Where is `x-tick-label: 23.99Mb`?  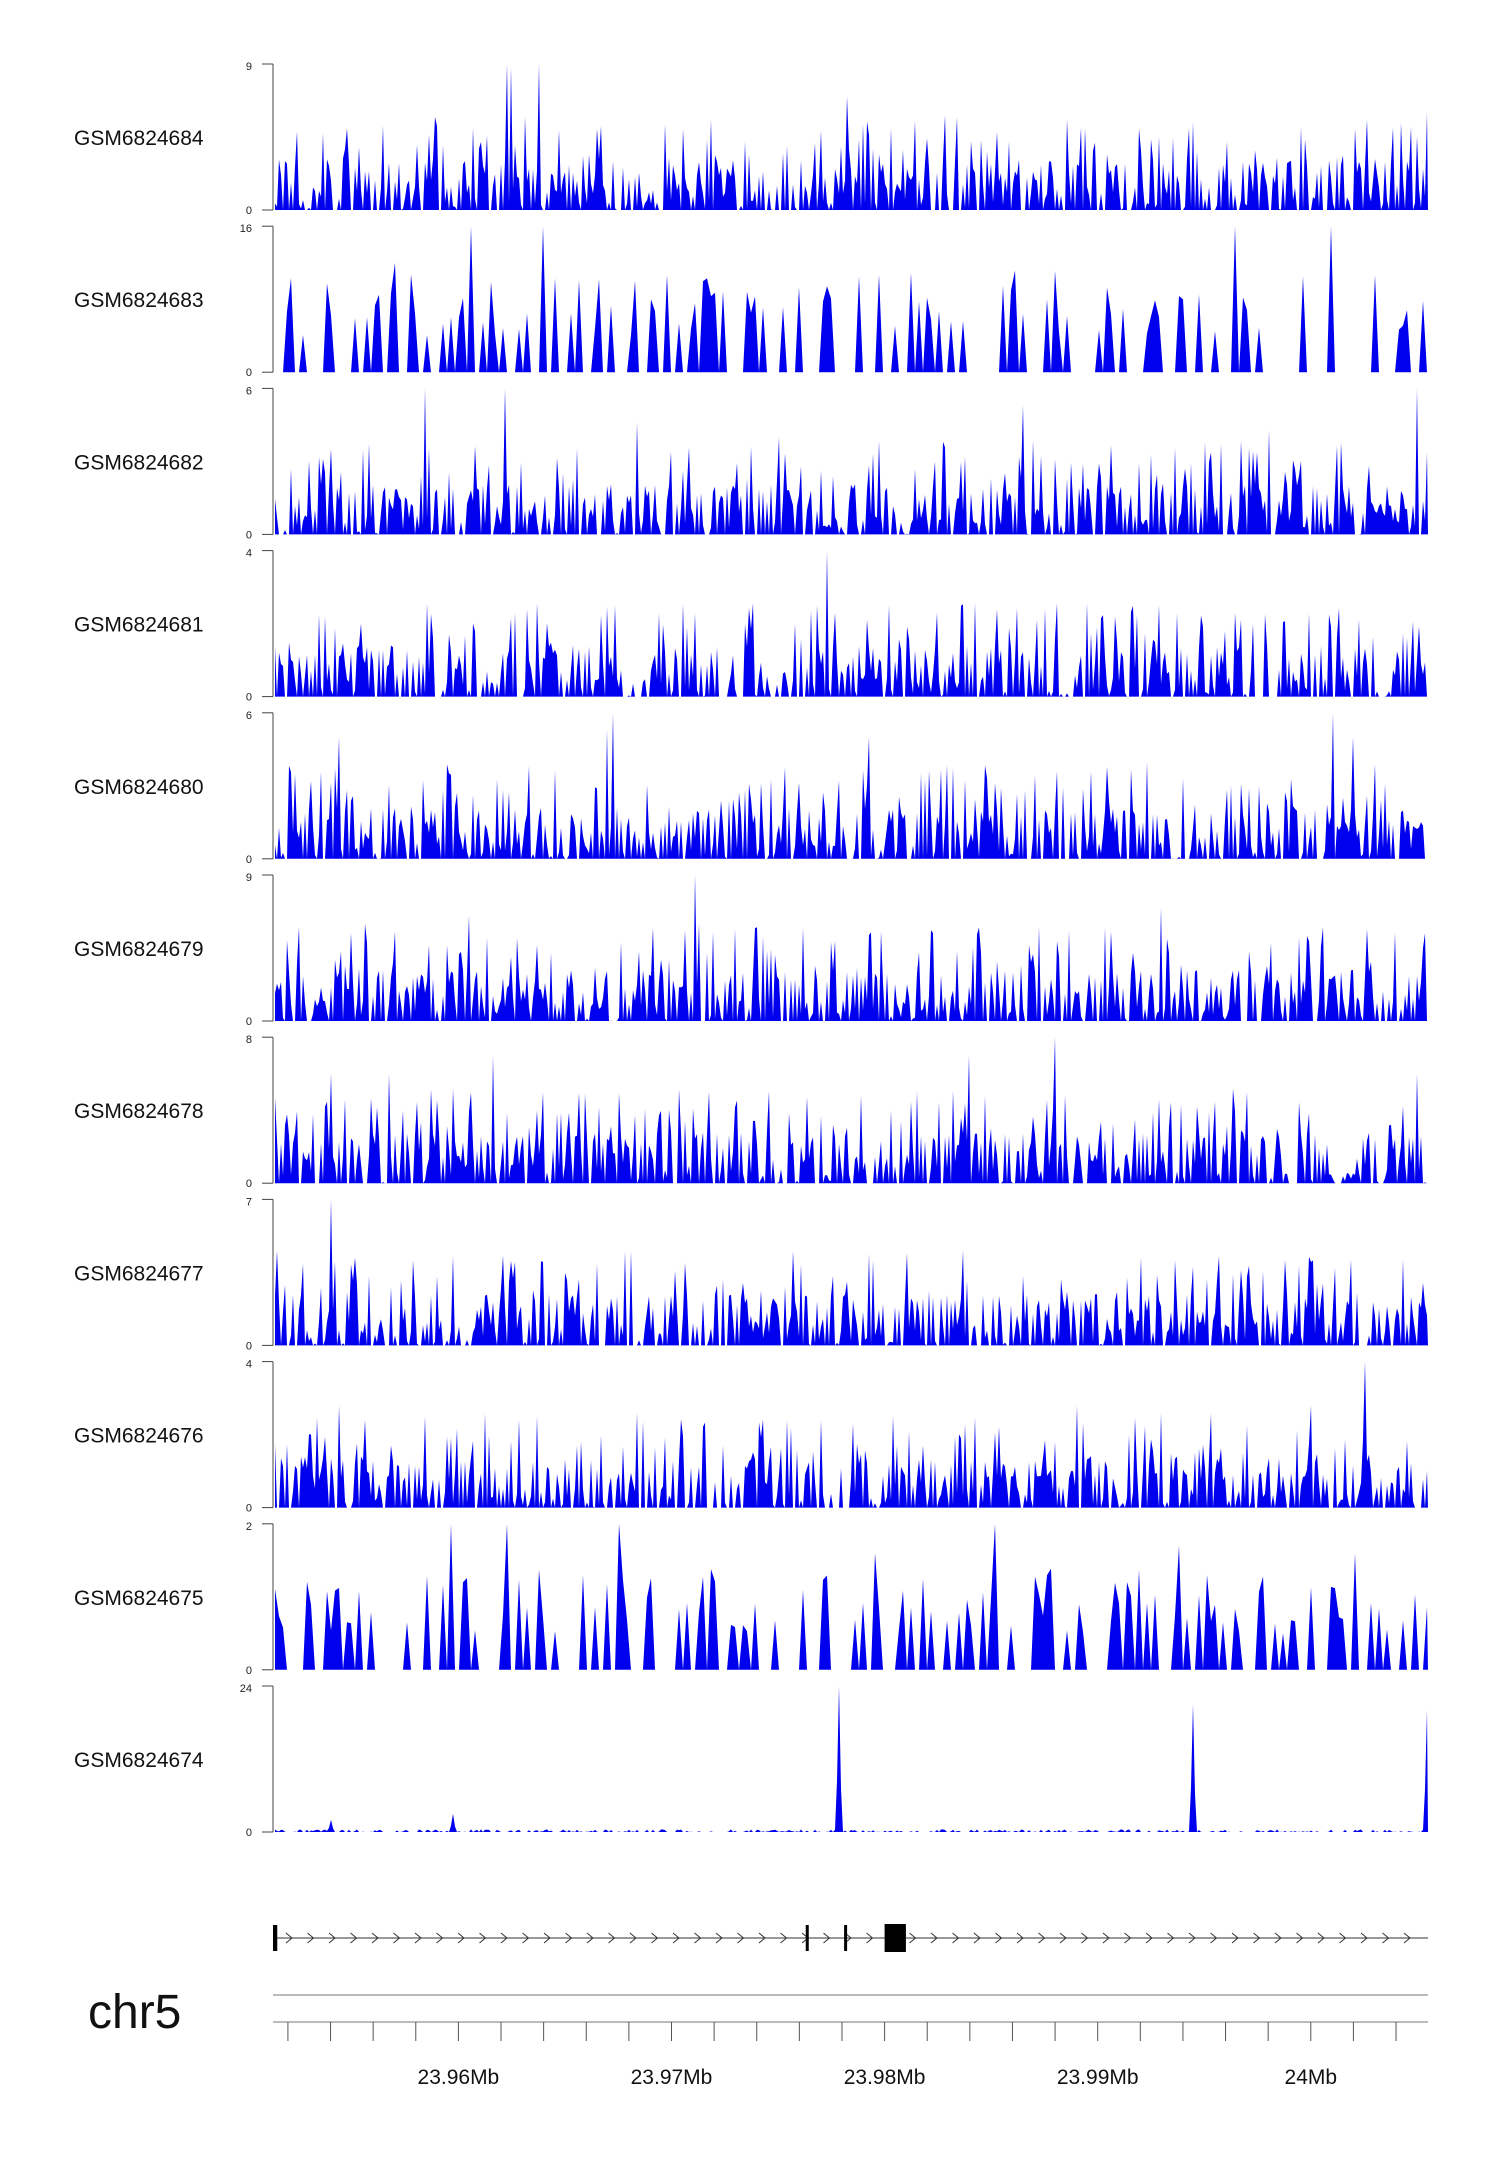
x-tick-label: 23.99Mb is located at coordinates (1098, 2077).